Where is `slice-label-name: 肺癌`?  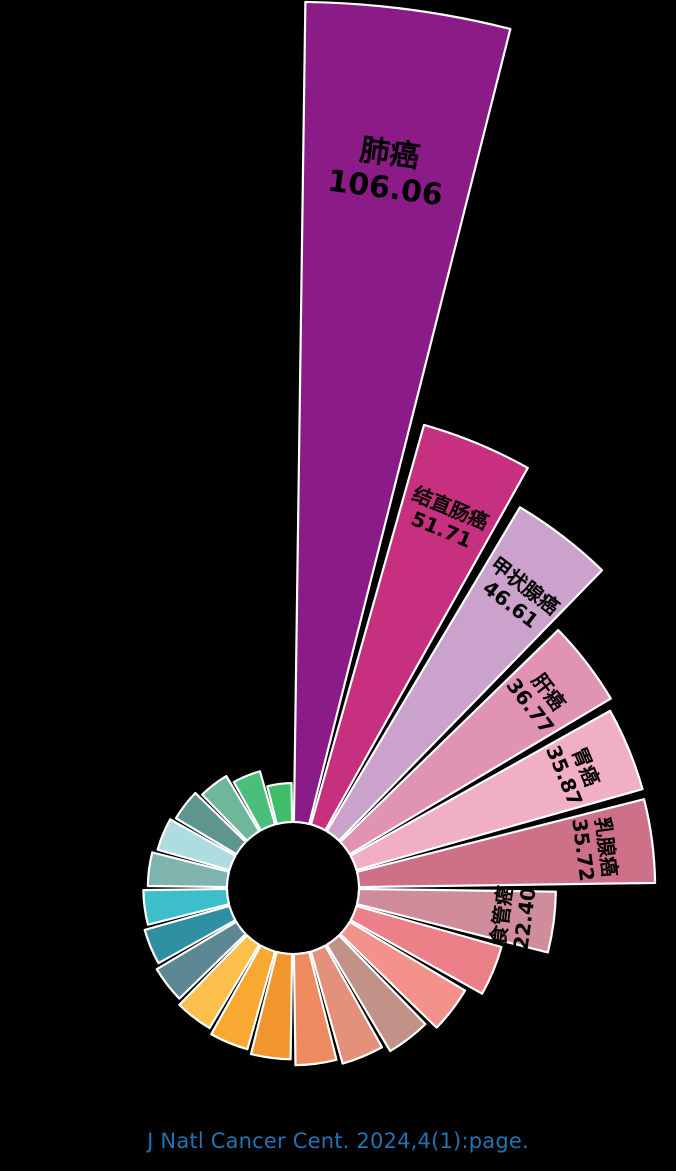
slice-label-name: 肺癌 is located at coordinates (390, 154).